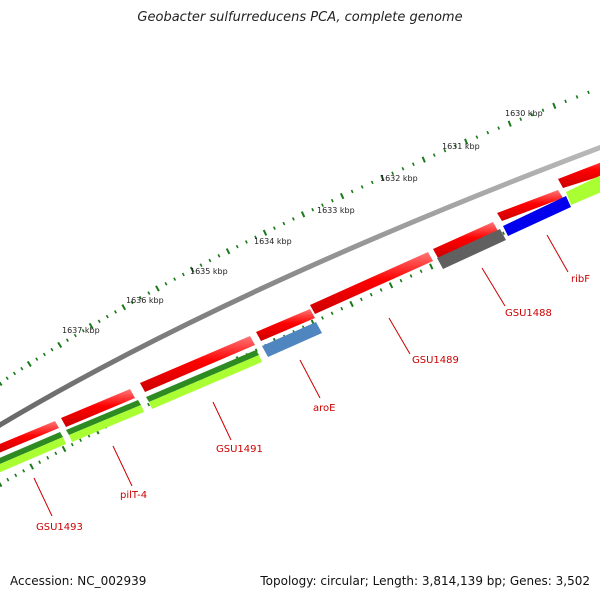  I want to click on tick-label: 1637 kbp, so click(81, 330).